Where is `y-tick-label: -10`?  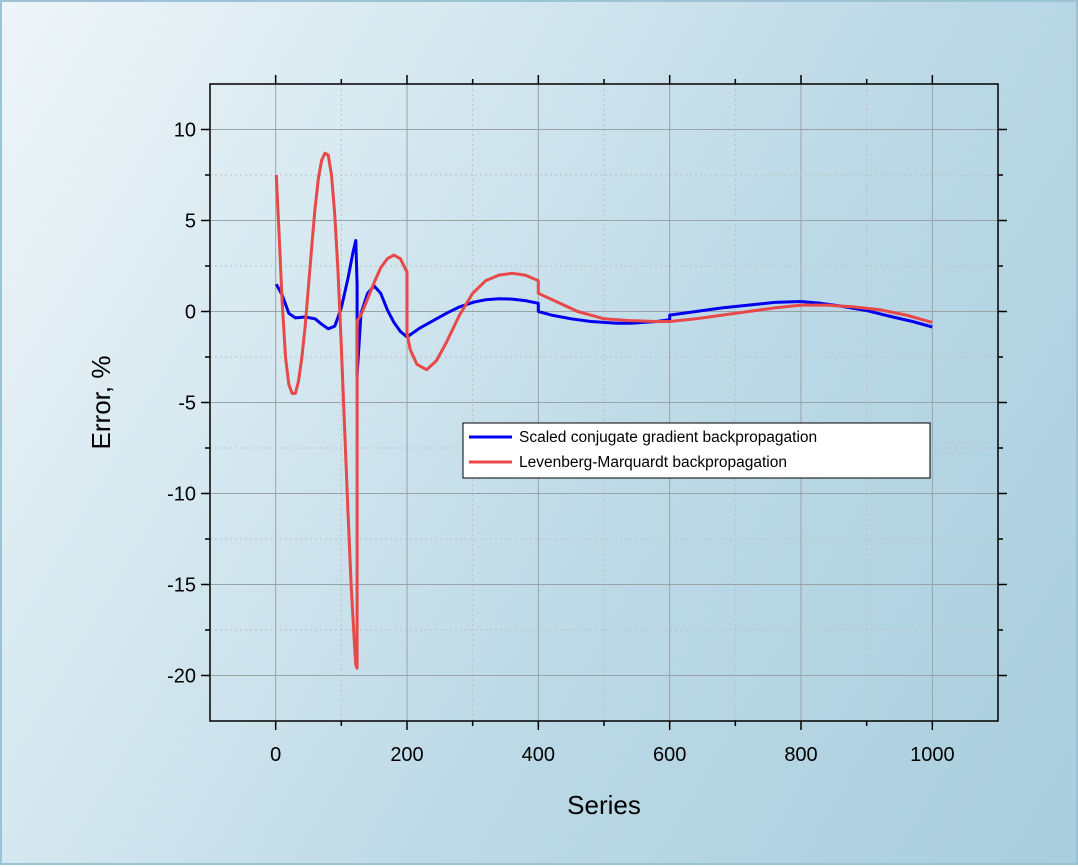 y-tick-label: -10 is located at coordinates (181, 495).